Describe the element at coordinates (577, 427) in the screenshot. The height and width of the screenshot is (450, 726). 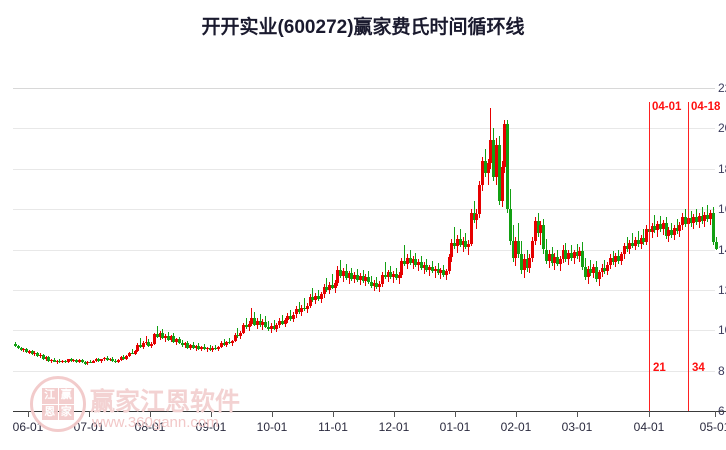
I see `x-axis-label-03-01: 03-01` at that location.